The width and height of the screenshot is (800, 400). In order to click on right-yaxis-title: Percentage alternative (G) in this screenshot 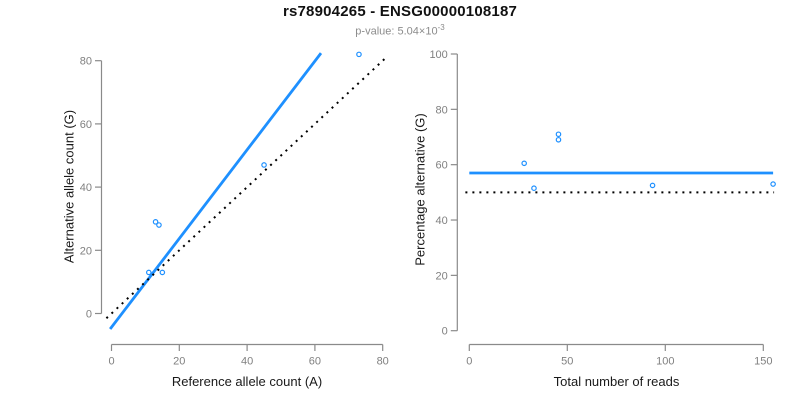, I will do `click(420, 189)`.